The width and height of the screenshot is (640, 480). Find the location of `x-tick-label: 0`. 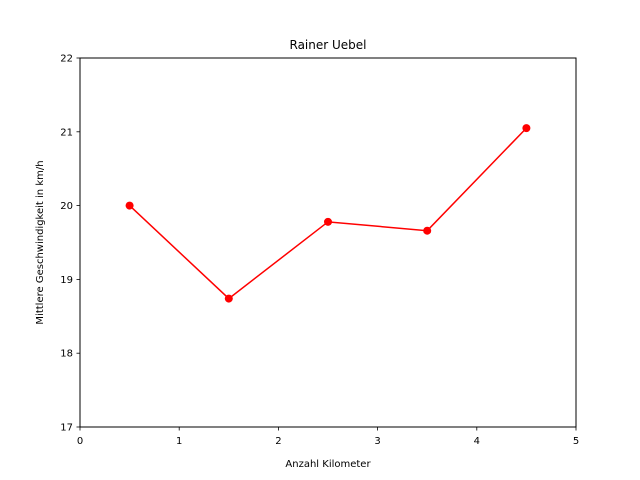

x-tick-label: 0 is located at coordinates (80, 441).